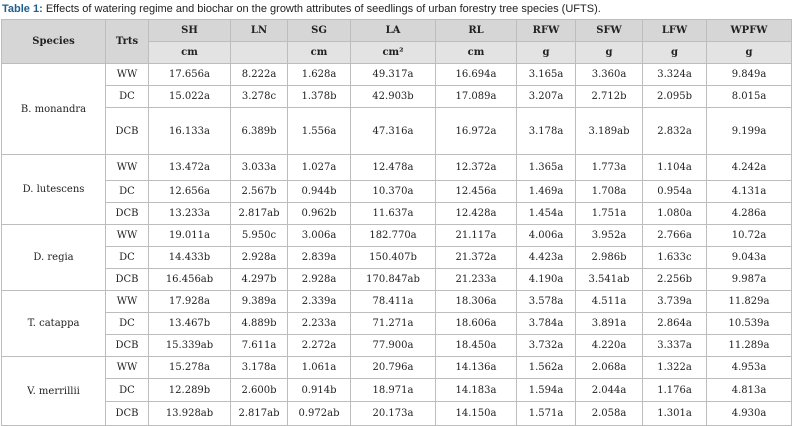  What do you see at coordinates (609, 96) in the screenshot?
I see `value-cell: 2.712b` at bounding box center [609, 96].